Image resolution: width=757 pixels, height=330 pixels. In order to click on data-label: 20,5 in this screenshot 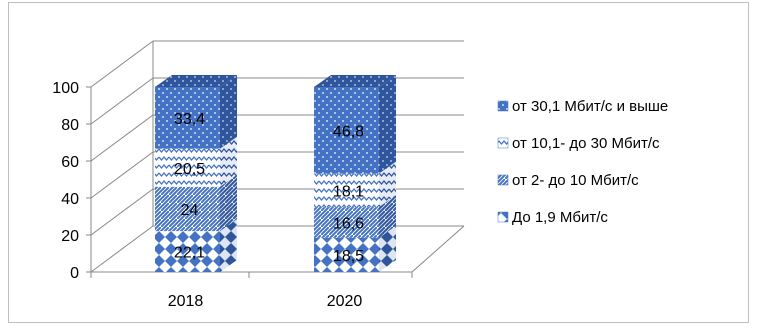, I will do `click(189, 169)`.